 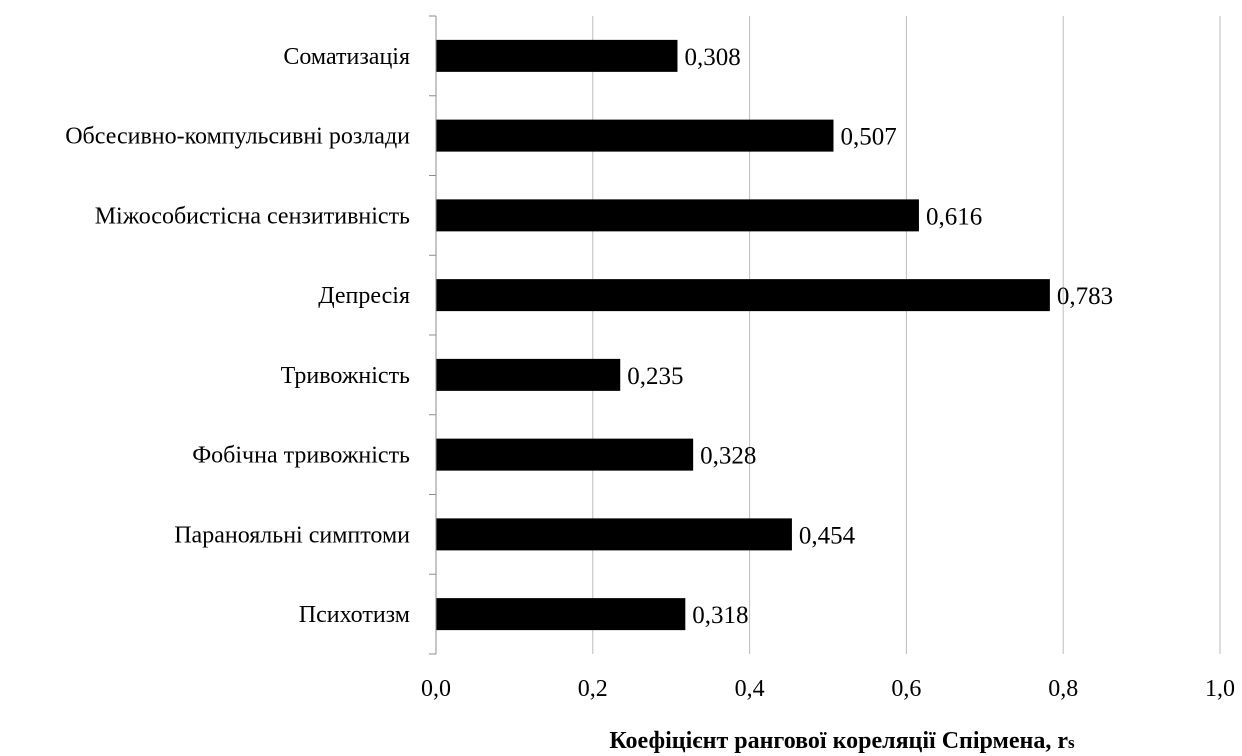 What do you see at coordinates (364, 296) in the screenshot?
I see `category-label: Депресія` at bounding box center [364, 296].